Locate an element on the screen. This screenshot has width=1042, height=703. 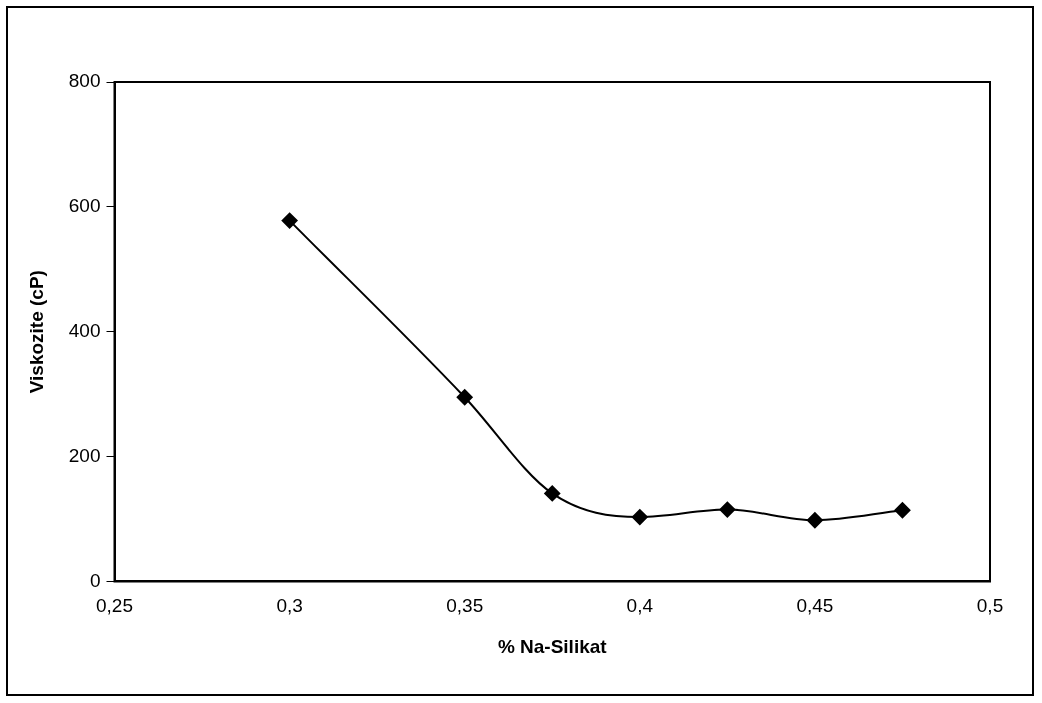
y-tick-label: 800 is located at coordinates (84, 81).